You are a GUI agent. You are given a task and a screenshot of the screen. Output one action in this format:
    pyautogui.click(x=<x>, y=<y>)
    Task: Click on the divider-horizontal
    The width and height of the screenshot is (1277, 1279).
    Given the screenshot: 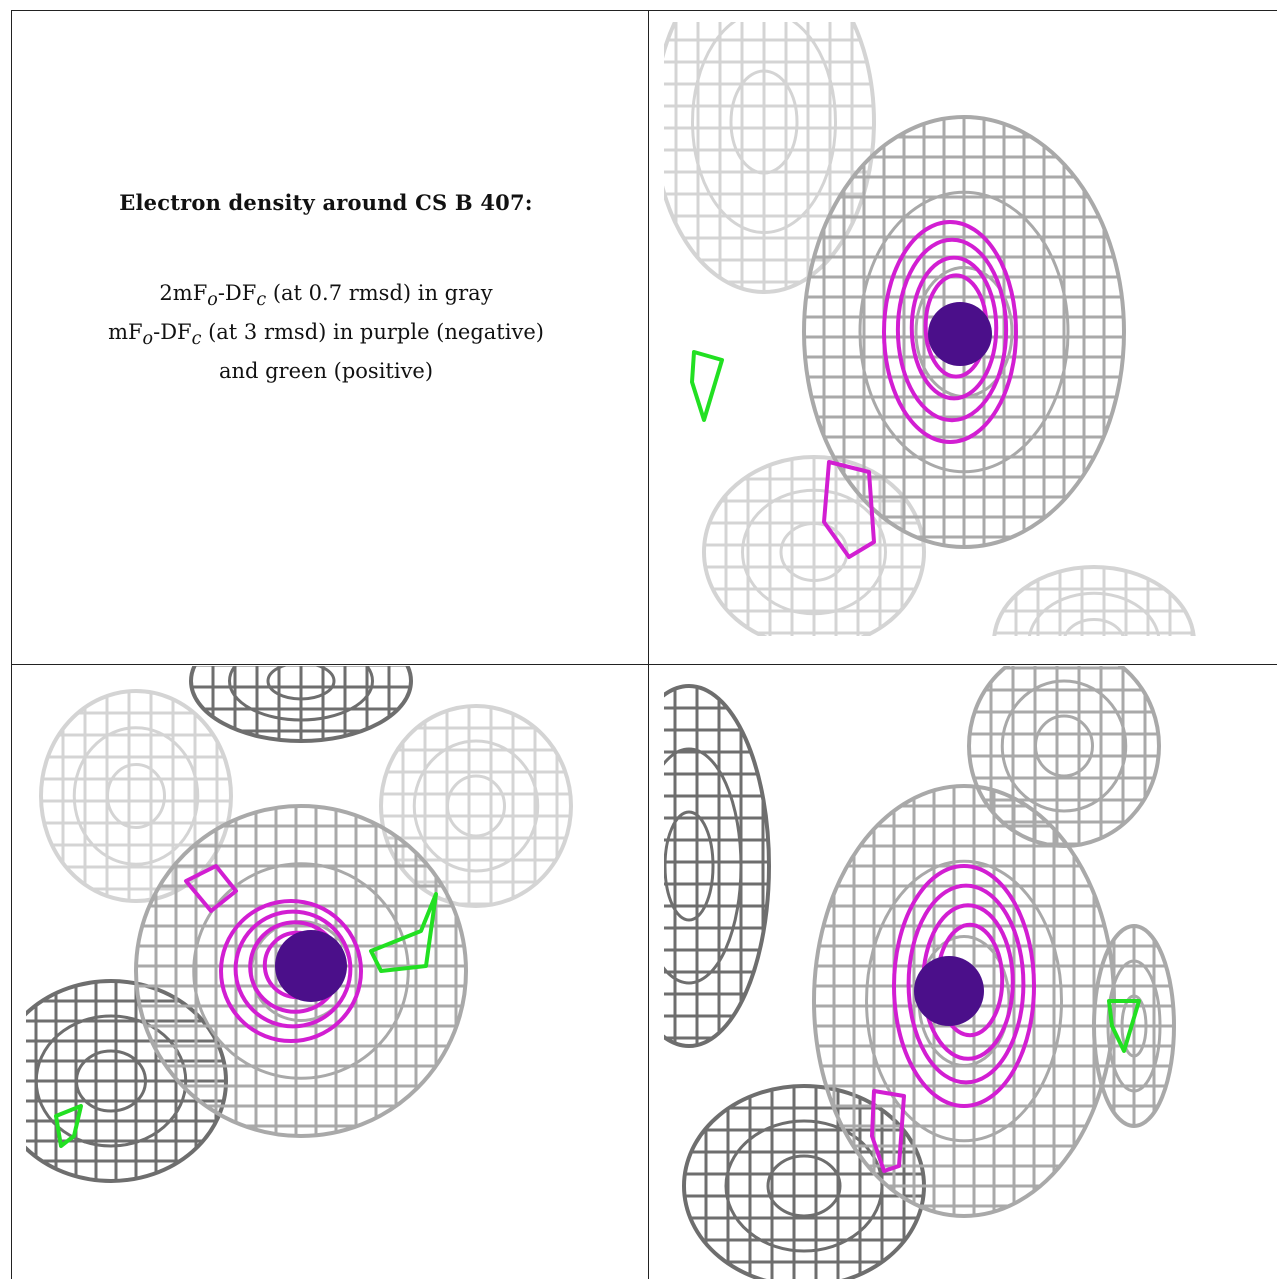 What is the action you would take?
    pyautogui.click(x=644, y=664)
    